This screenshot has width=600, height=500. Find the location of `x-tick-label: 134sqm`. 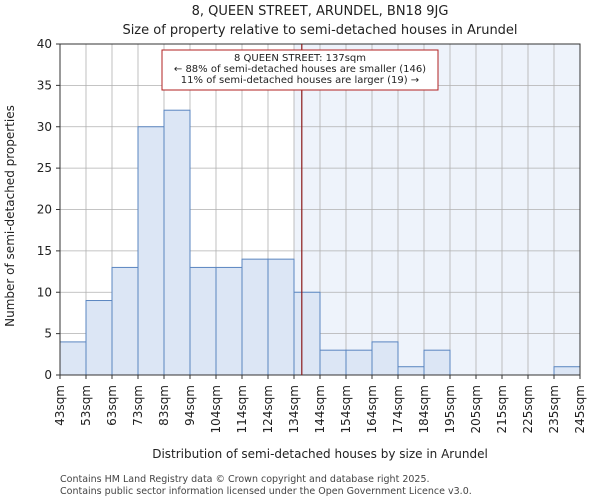

x-tick-label: 134sqm is located at coordinates (294, 409).